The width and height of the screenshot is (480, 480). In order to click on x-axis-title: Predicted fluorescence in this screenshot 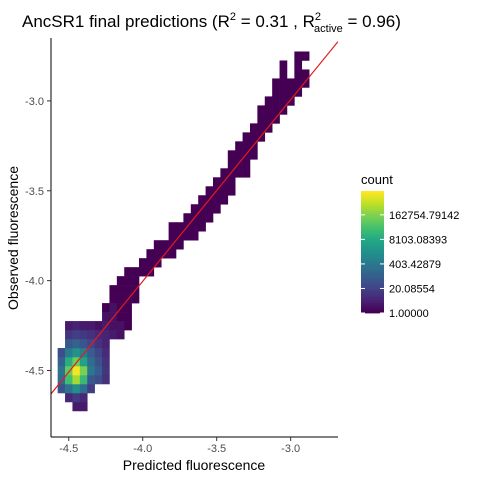, I will do `click(194, 465)`.